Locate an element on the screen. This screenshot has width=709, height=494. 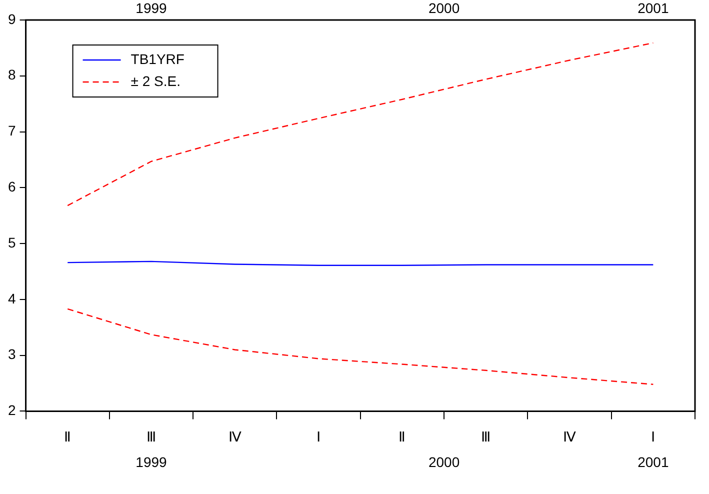
line-series is located at coordinates (360, 346).